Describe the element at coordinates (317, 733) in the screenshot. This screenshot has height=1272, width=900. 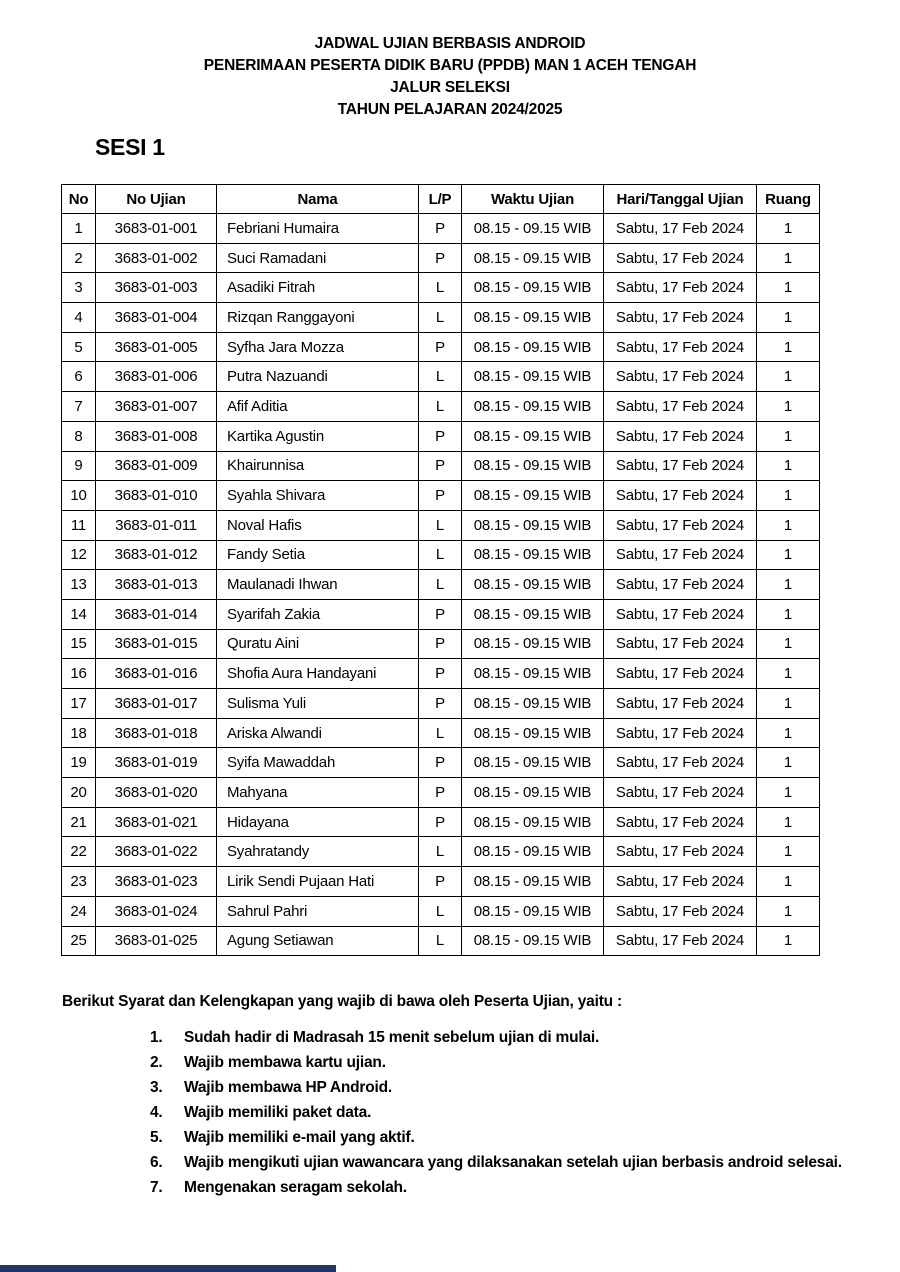
I see `cell-nama: Ariska Alwandi` at that location.